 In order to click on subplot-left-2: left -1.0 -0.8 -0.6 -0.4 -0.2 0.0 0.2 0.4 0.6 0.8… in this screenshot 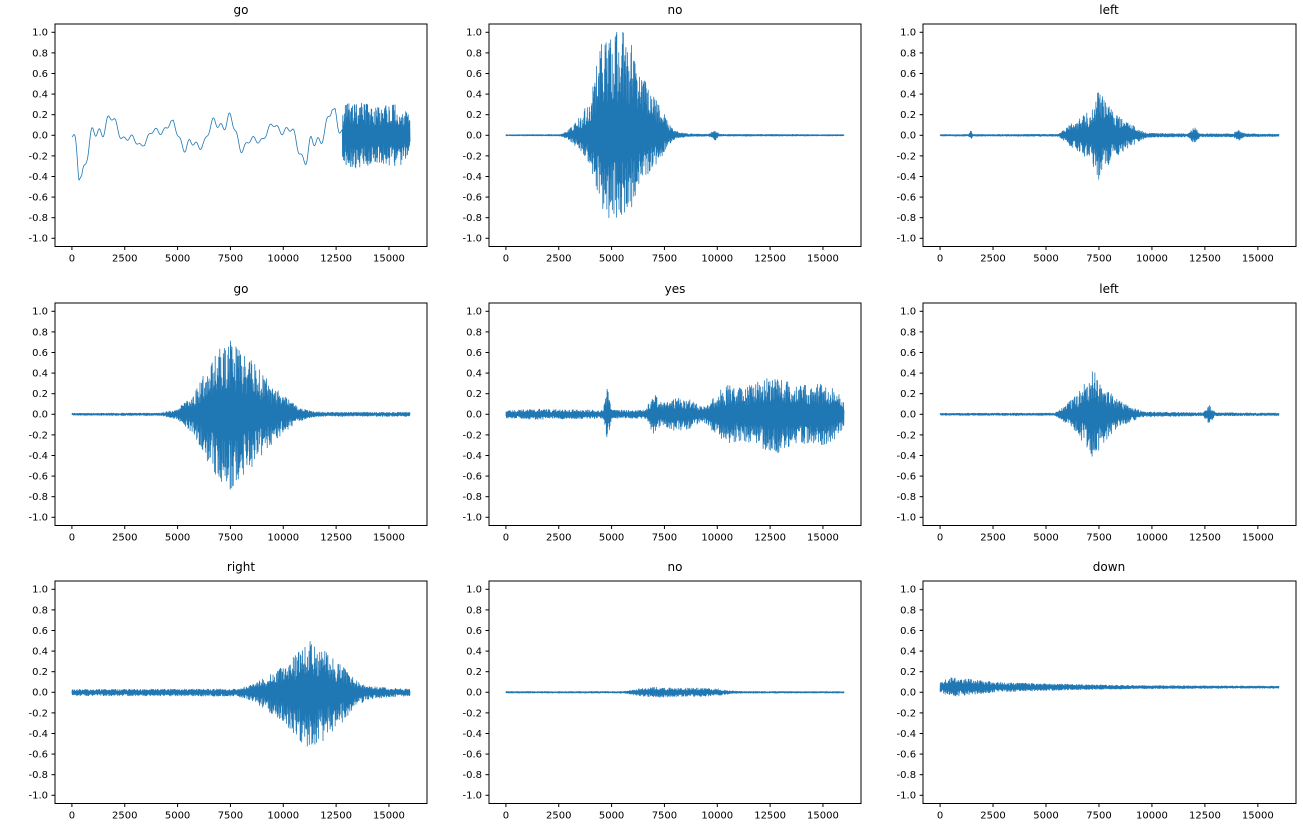, I will do `click(1085, 418)`.